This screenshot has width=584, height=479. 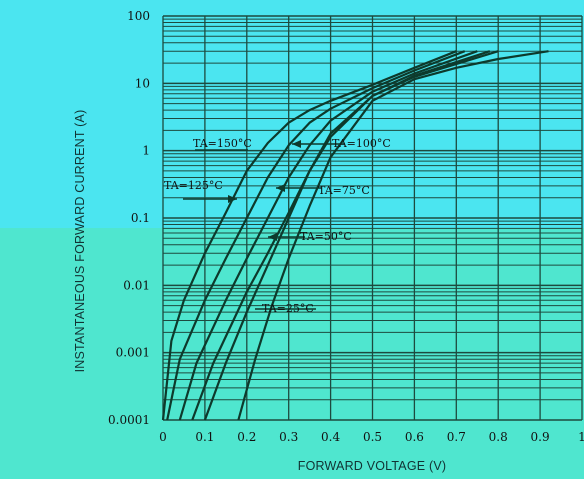 What do you see at coordinates (136, 285) in the screenshot?
I see `y-tick-label: 0.01` at bounding box center [136, 285].